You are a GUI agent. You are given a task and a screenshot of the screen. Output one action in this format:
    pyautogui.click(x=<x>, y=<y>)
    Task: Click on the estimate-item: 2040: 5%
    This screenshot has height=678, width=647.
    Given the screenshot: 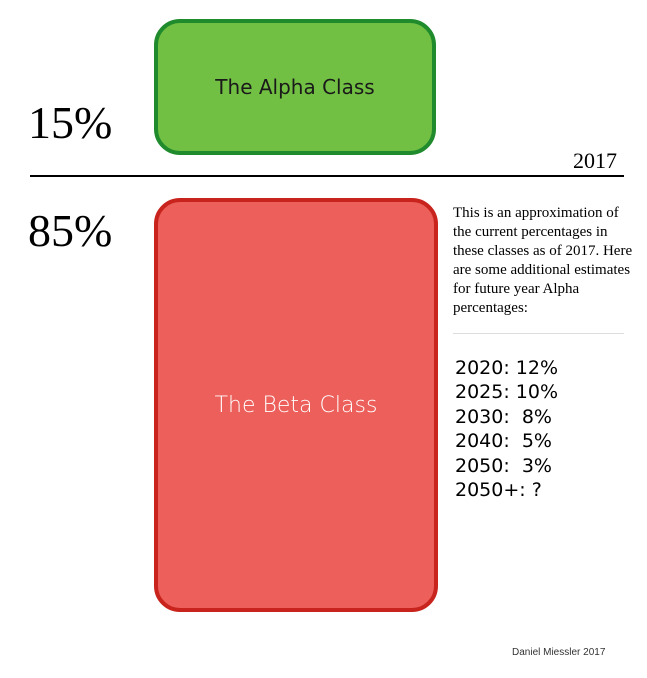 What is the action you would take?
    pyautogui.click(x=503, y=441)
    